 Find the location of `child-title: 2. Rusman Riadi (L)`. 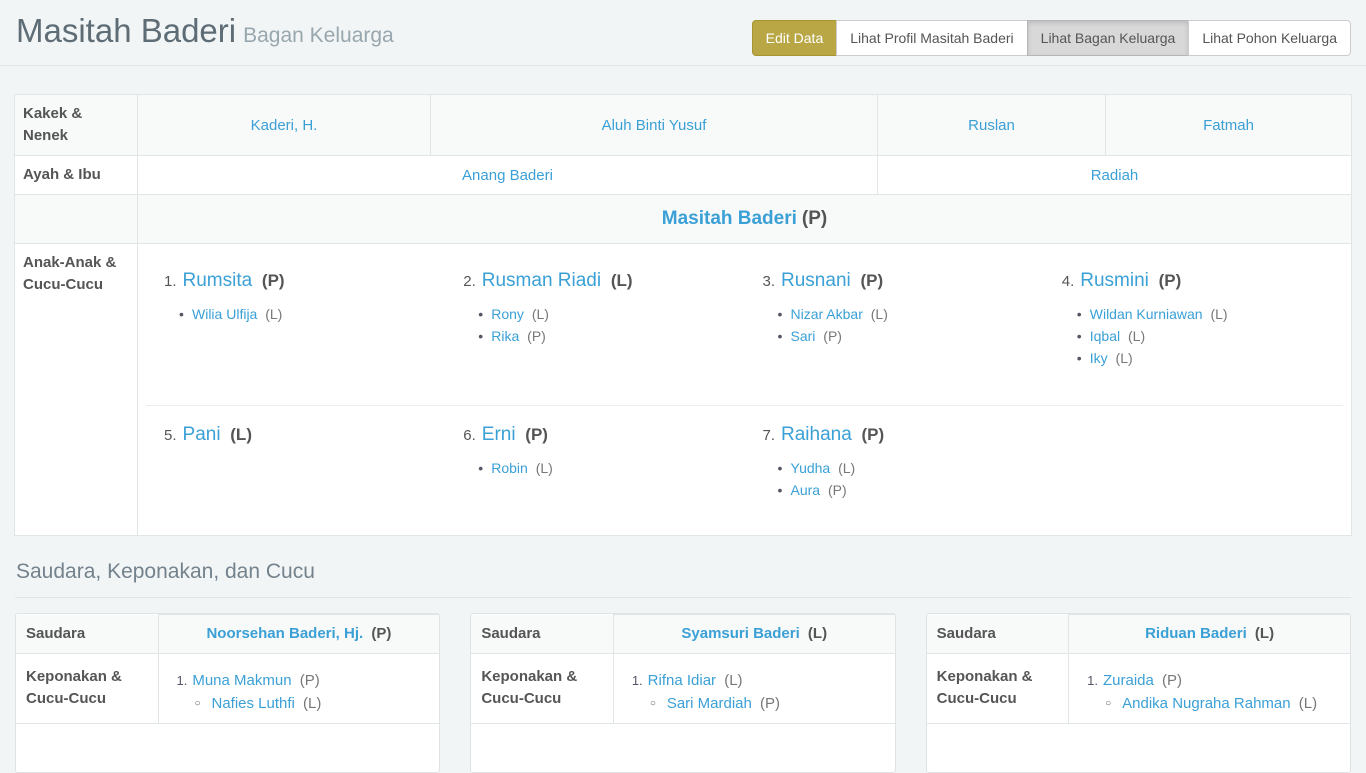

child-title: 2. Rusman Riadi (L) is located at coordinates (596, 281).